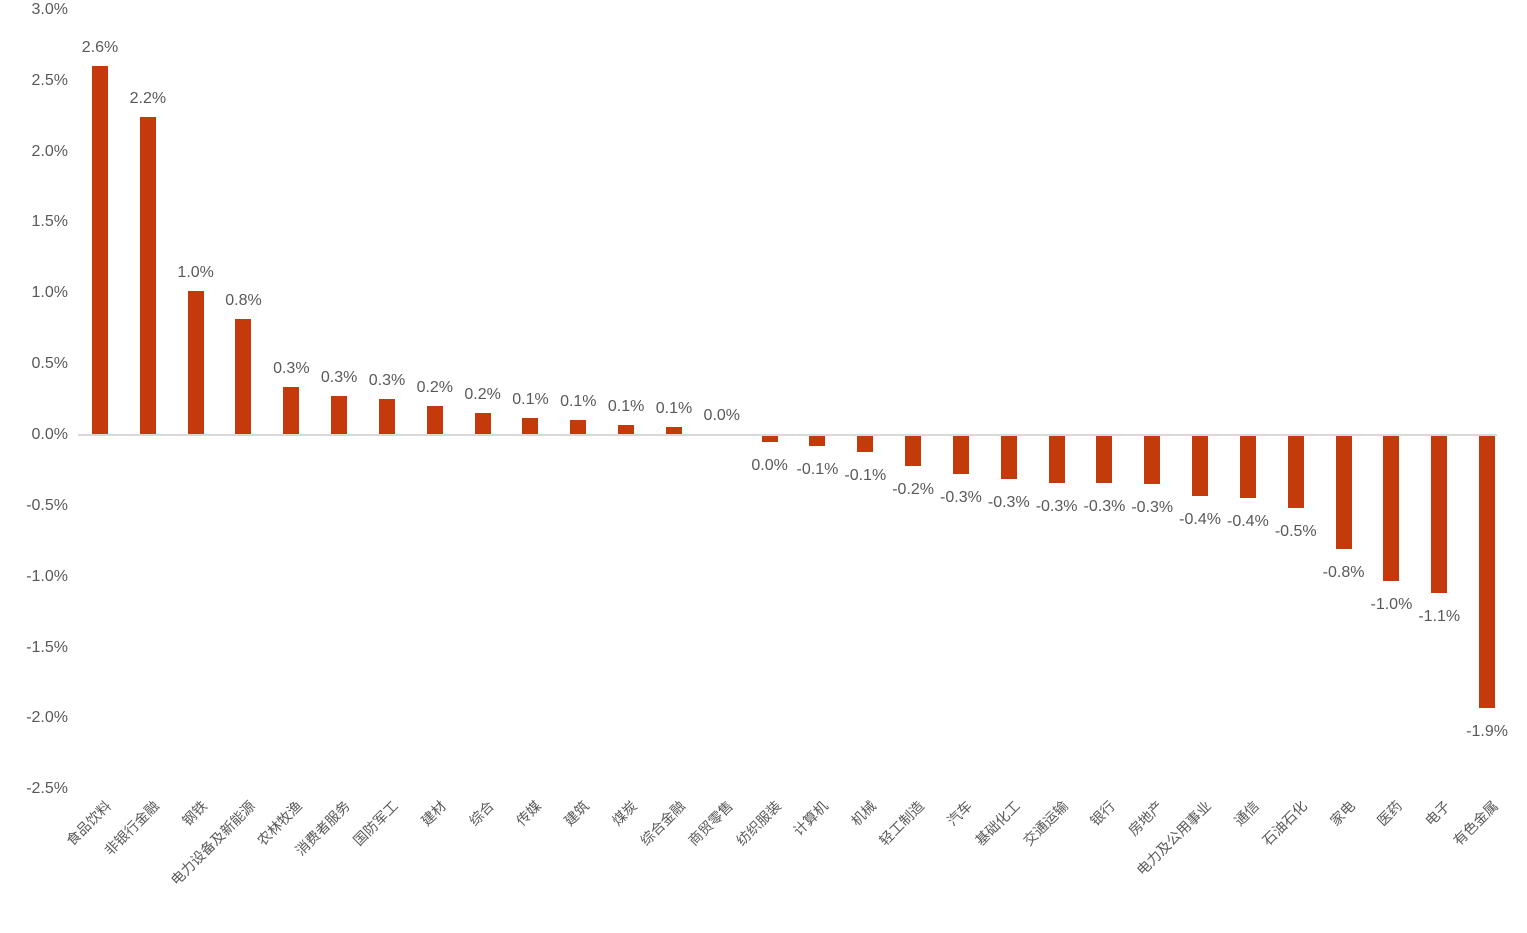 This screenshot has width=1527, height=933. Describe the element at coordinates (148, 98) in the screenshot. I see `data-label: 2.2%` at that location.